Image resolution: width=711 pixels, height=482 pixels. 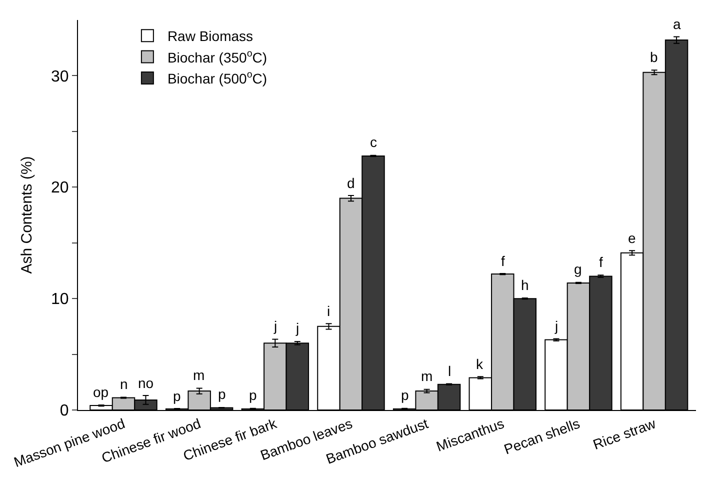 I want to click on data-label: c, so click(x=373, y=142).